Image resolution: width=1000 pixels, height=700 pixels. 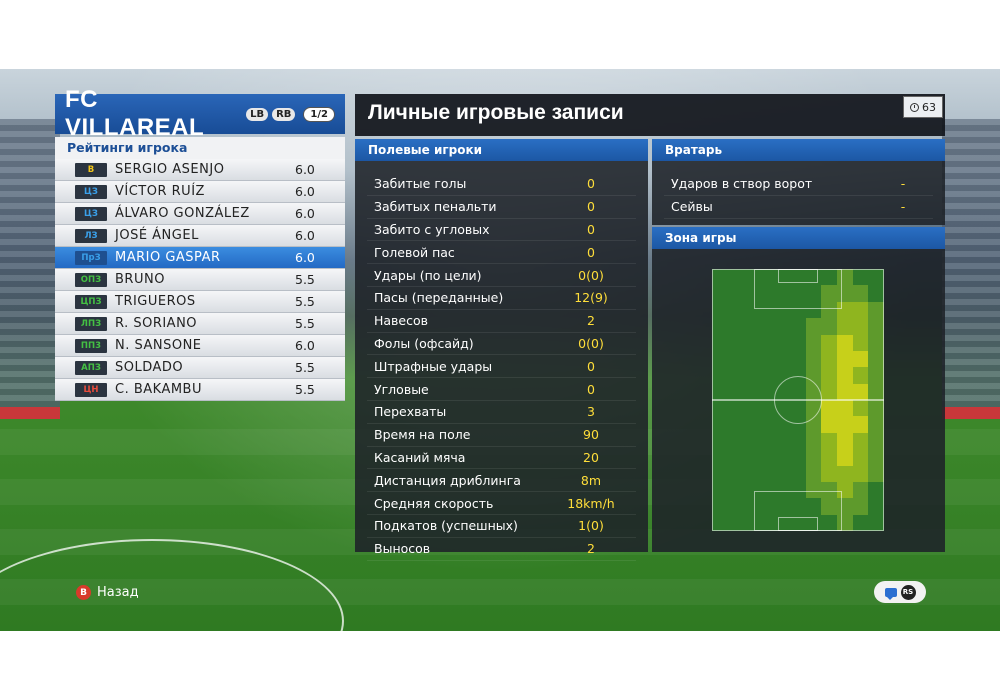 I want to click on position-badge: ЦЗ, so click(x=91, y=191).